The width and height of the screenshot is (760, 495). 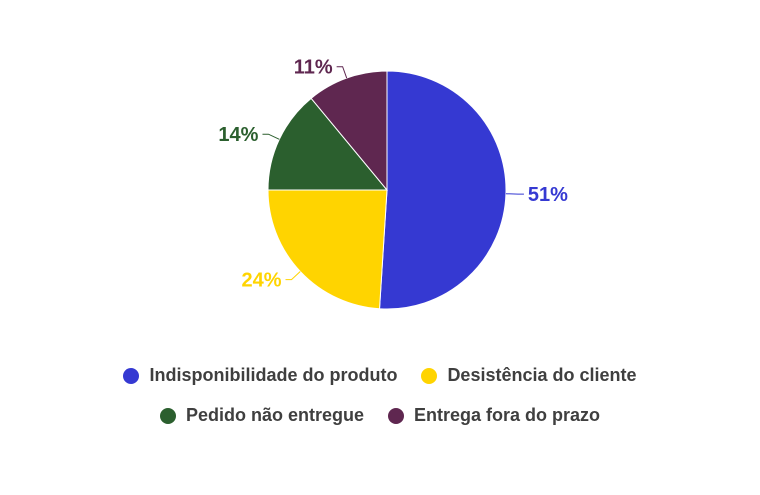 I want to click on legend-item-pedido: Pedido não entregue, so click(x=261, y=415).